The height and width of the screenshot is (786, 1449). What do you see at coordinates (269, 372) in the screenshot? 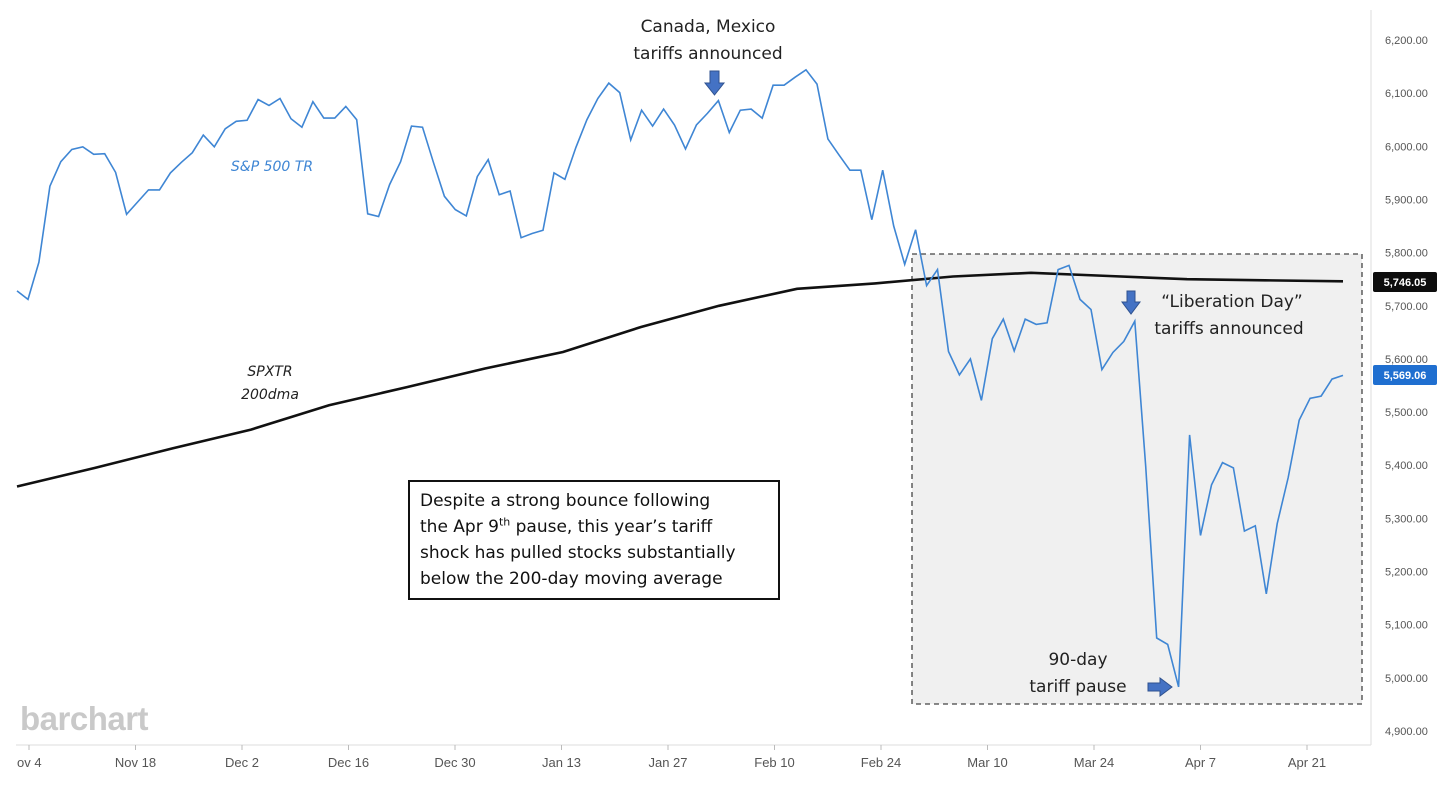
I see `dma-series-label-line1: SPXTR` at bounding box center [269, 372].